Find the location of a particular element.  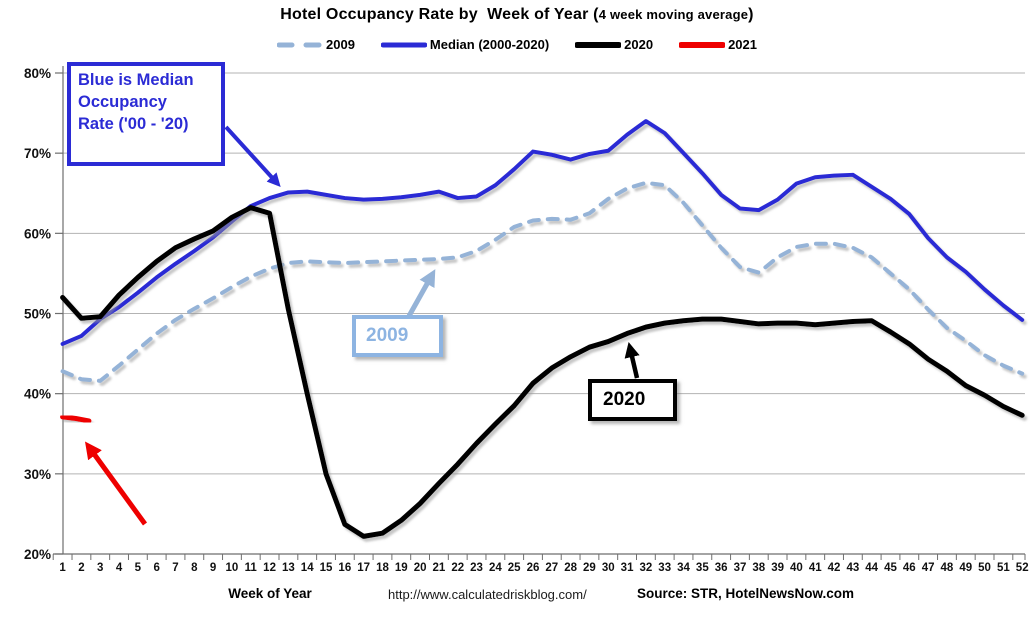

legend-label-2021: 2021 is located at coordinates (742, 44).